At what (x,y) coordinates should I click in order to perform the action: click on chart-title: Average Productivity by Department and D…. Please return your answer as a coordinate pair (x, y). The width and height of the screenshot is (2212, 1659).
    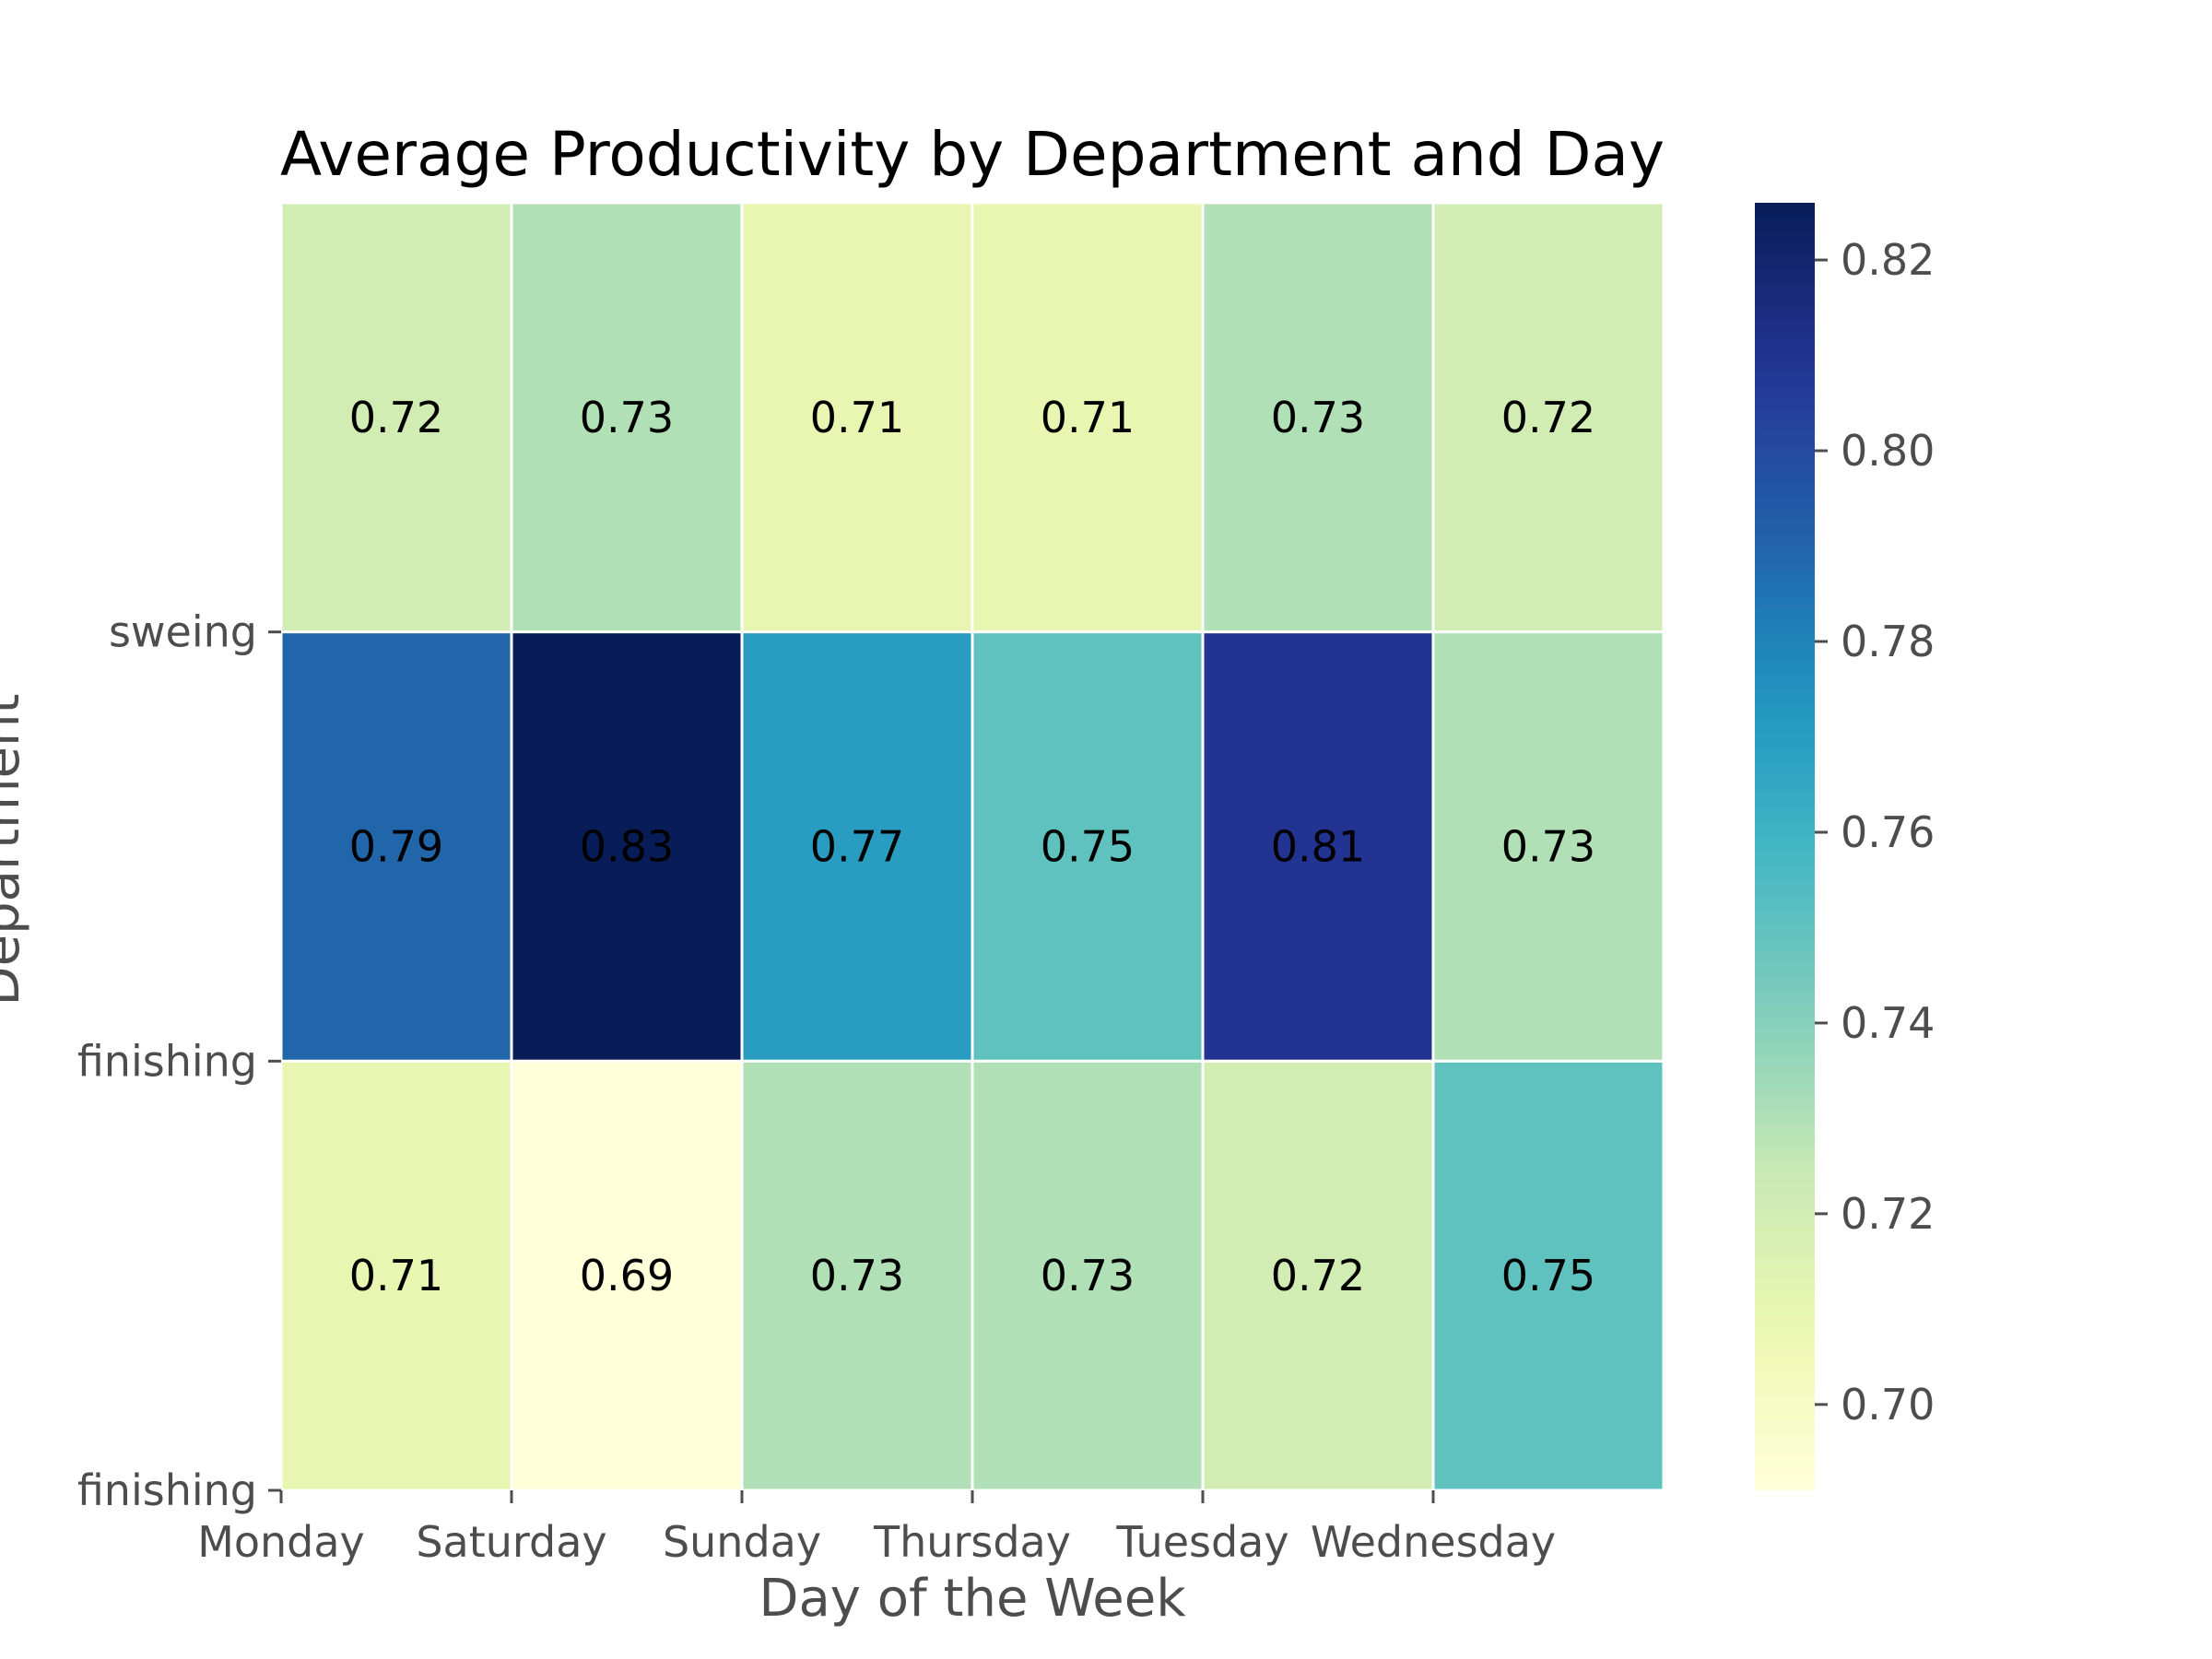
    Looking at the image, I should click on (972, 154).